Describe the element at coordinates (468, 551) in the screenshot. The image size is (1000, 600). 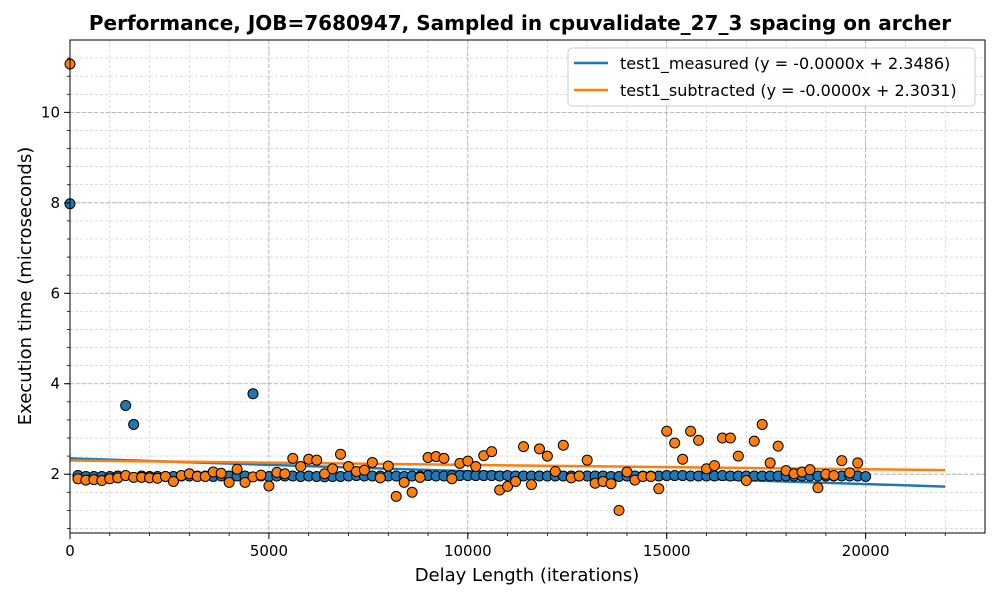
I see `x-tick-label: 10000` at that location.